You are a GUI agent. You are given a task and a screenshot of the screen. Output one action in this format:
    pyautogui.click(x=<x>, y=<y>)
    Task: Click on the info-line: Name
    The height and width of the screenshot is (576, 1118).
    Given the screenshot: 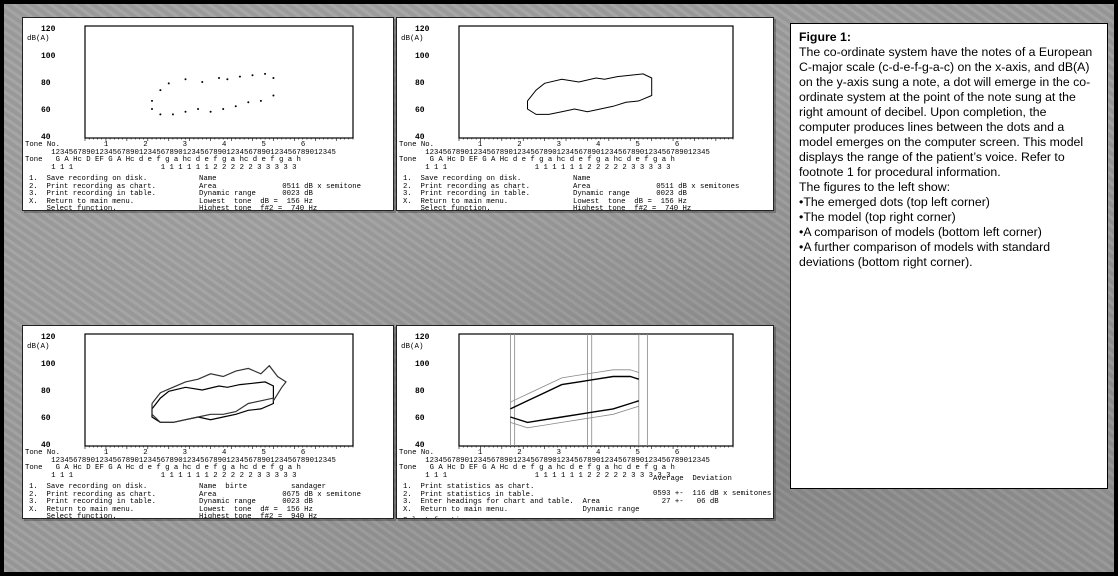 What is the action you would take?
    pyautogui.click(x=582, y=179)
    